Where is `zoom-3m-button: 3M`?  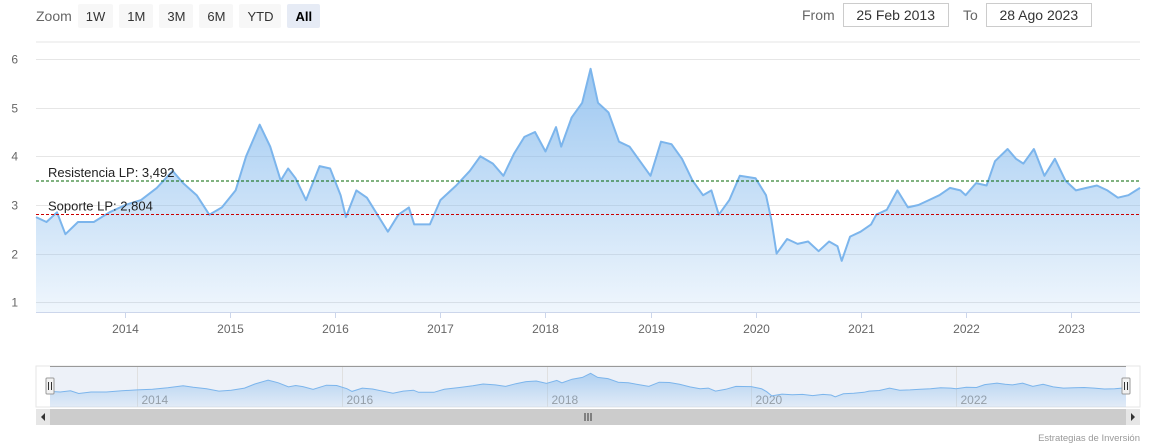
zoom-3m-button: 3M is located at coordinates (176, 16).